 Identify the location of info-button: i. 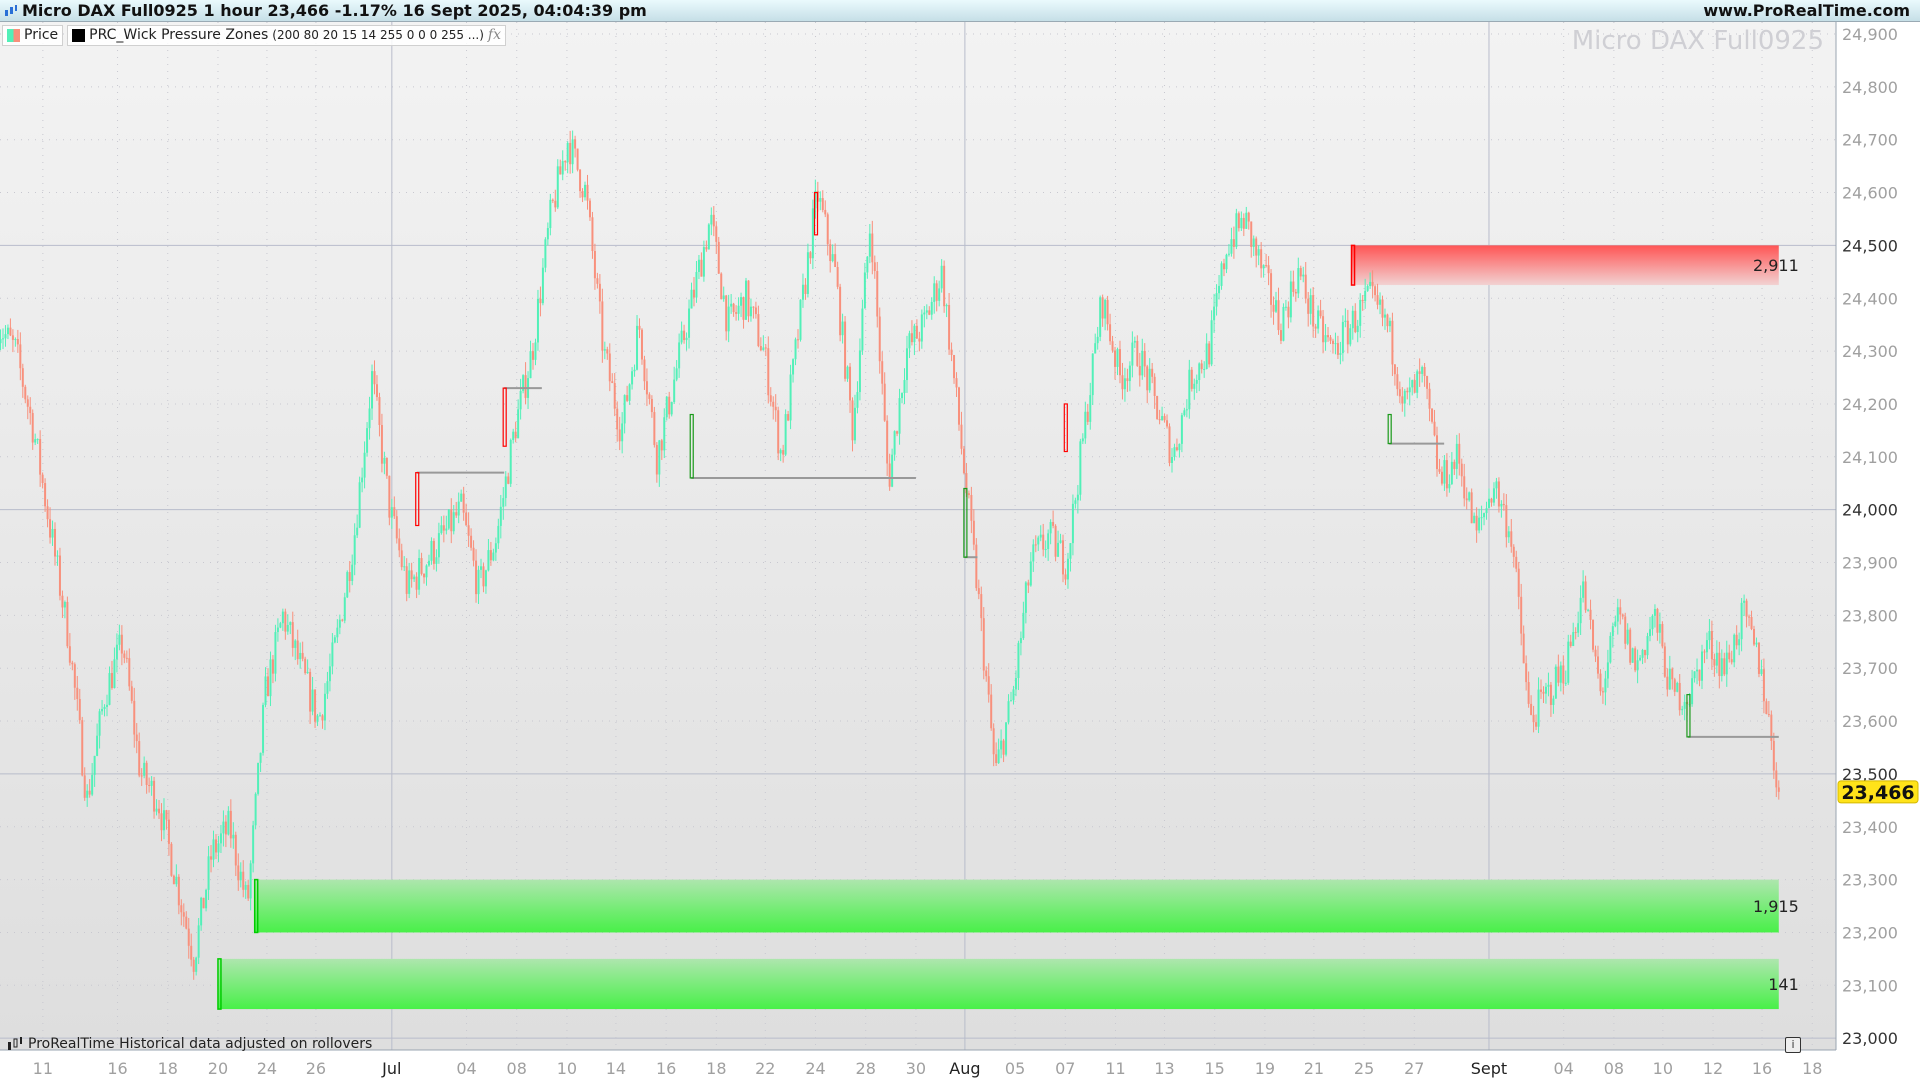
(1793, 1045).